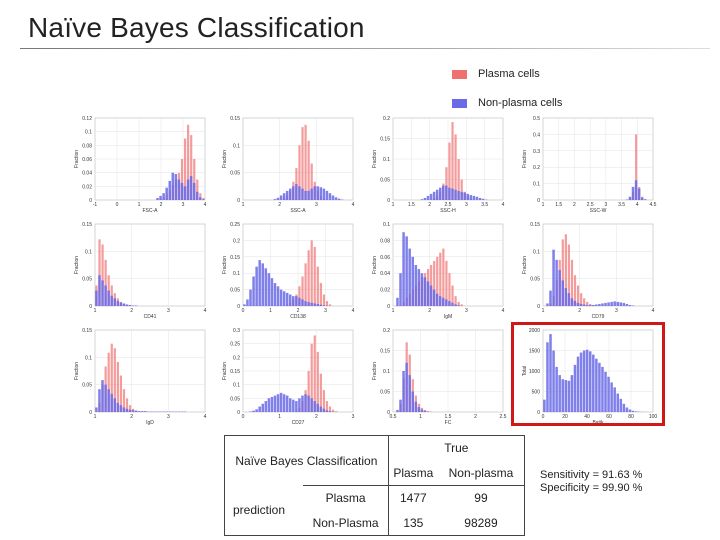 The image size is (720, 540). Describe the element at coordinates (448, 211) in the screenshot. I see `x-axis-label: SSC-H` at that location.